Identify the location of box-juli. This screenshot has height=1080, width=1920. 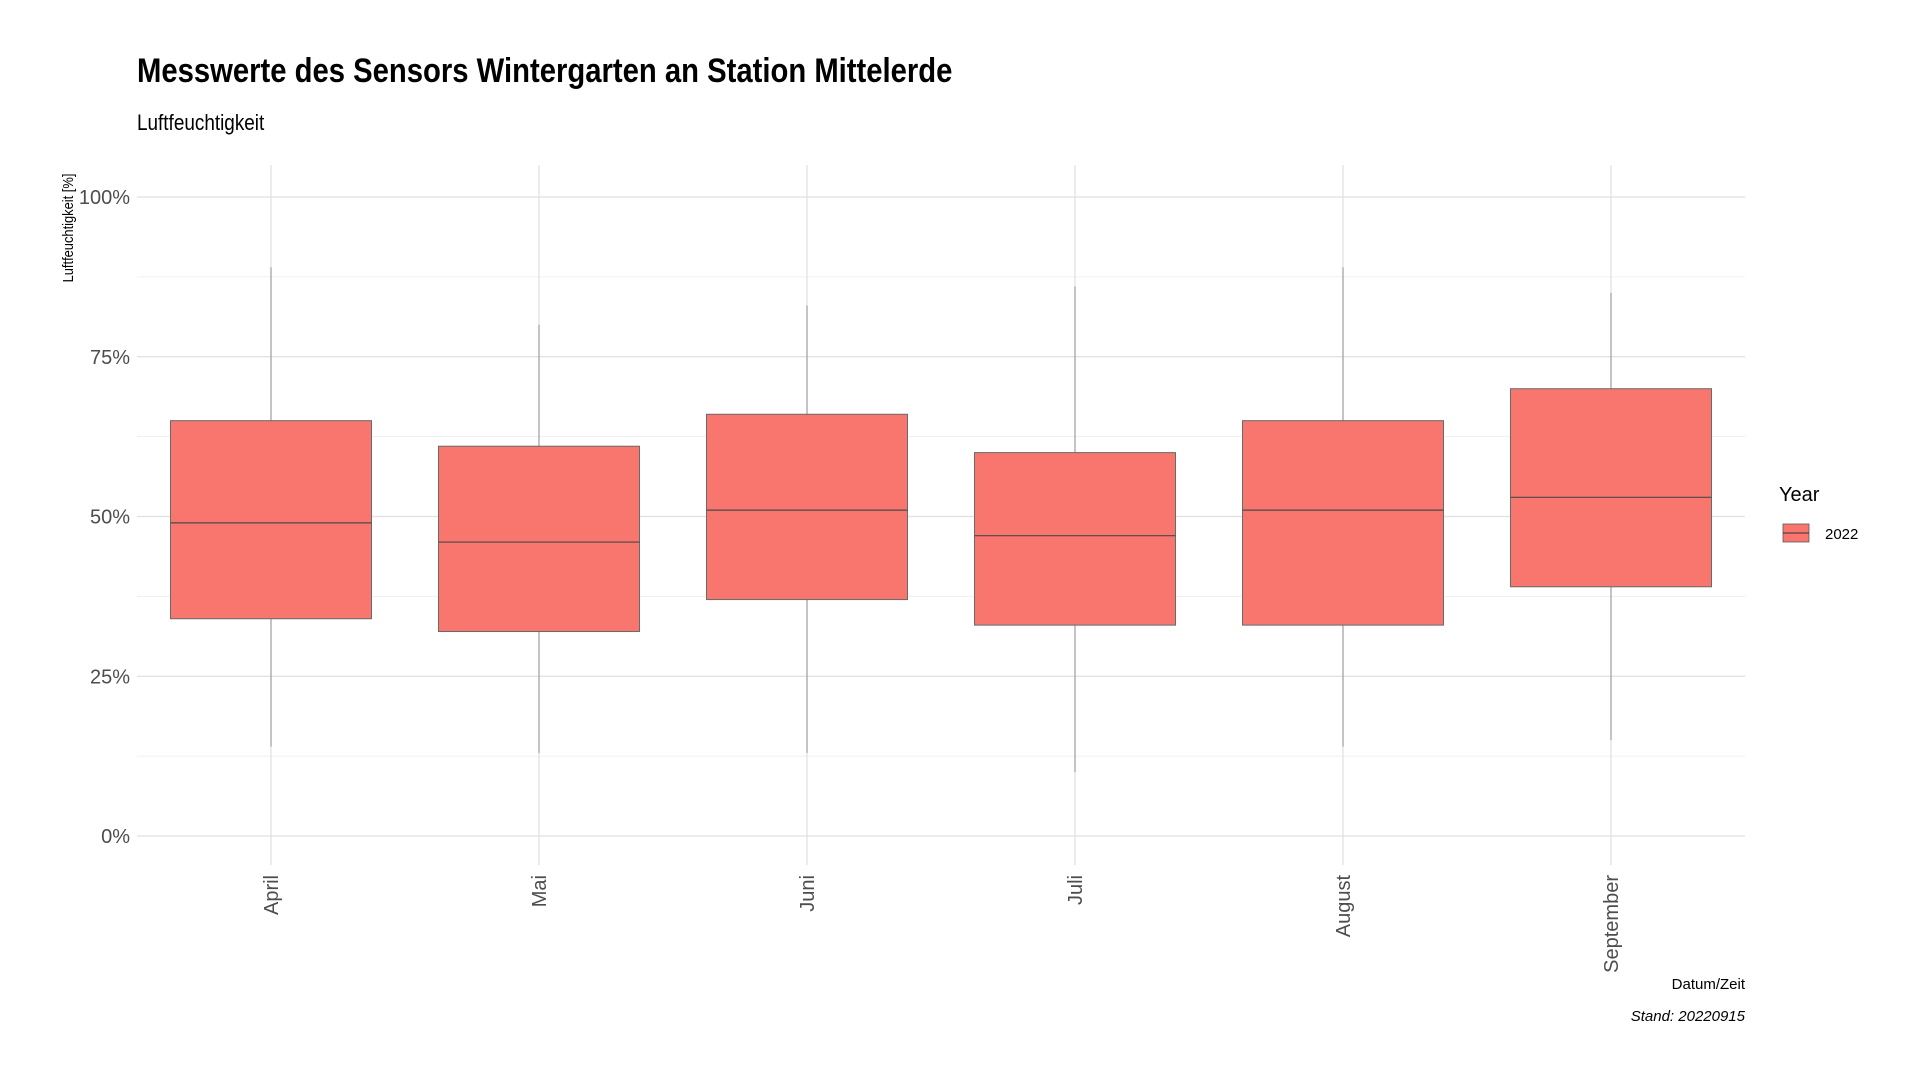
(1075, 539).